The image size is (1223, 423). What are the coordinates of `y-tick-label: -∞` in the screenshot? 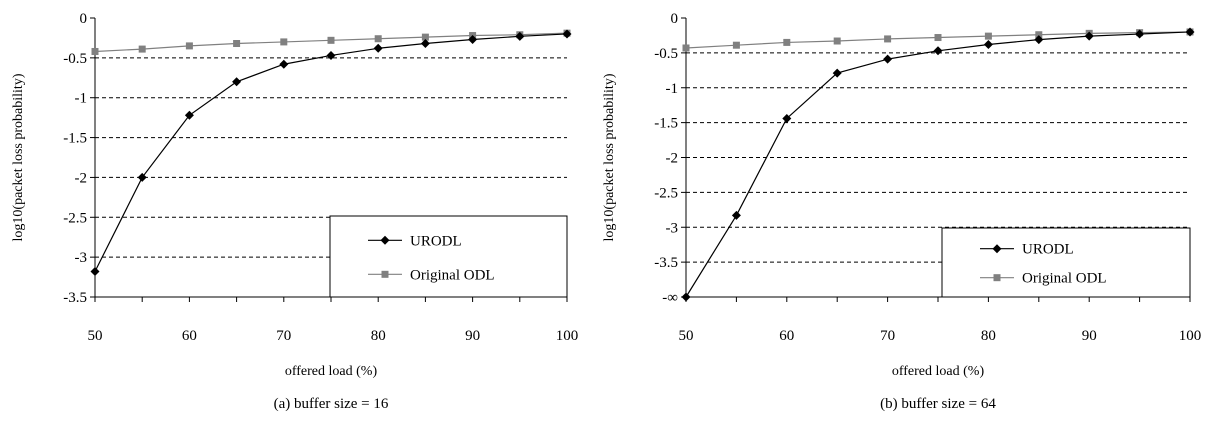 It's located at (670, 298).